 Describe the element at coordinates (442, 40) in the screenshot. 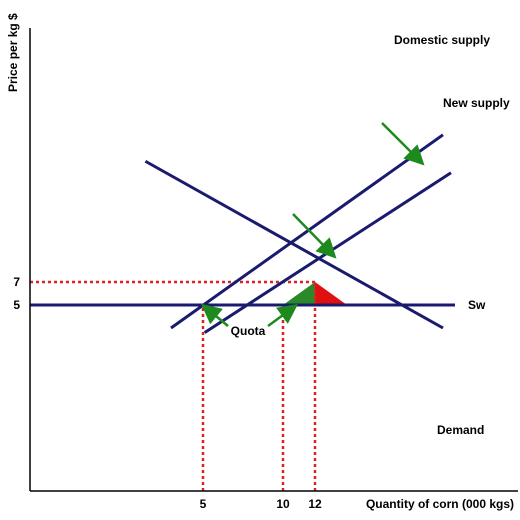

I see `domestic-supply-label: Domestic supply` at that location.